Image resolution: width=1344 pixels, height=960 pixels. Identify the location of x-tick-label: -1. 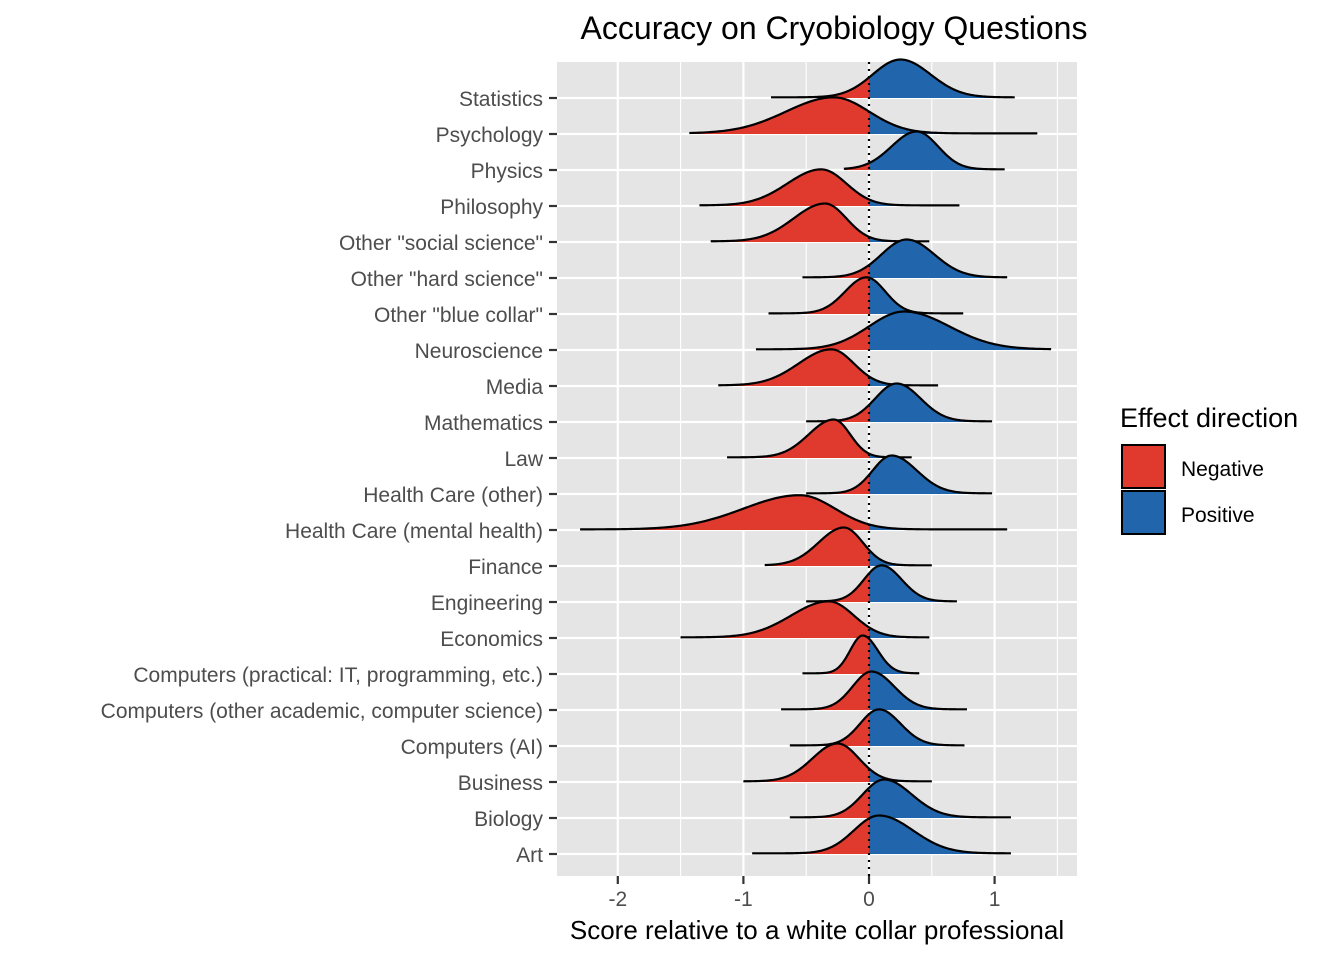
(743, 899).